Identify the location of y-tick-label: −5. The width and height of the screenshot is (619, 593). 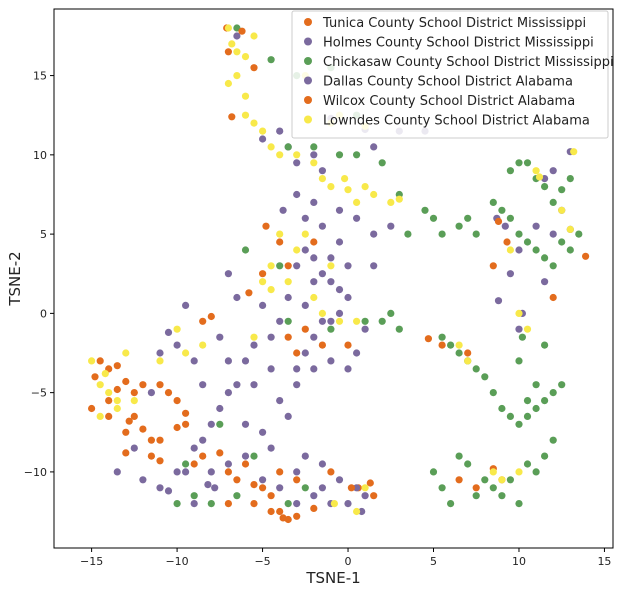
(39, 393).